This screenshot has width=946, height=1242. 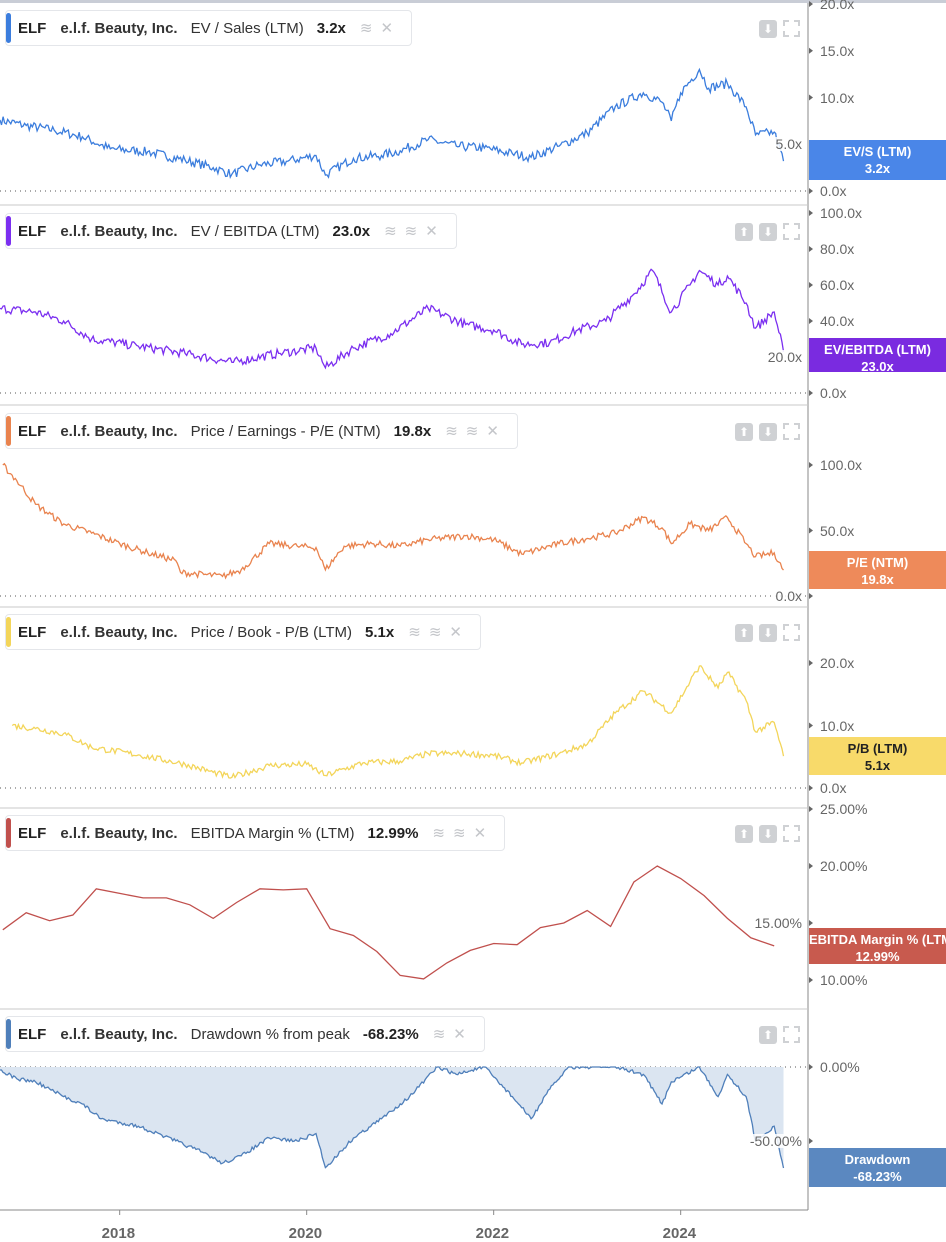 What do you see at coordinates (877, 1167) in the screenshot?
I see `current-value-badge: Drawdown -68.23%` at bounding box center [877, 1167].